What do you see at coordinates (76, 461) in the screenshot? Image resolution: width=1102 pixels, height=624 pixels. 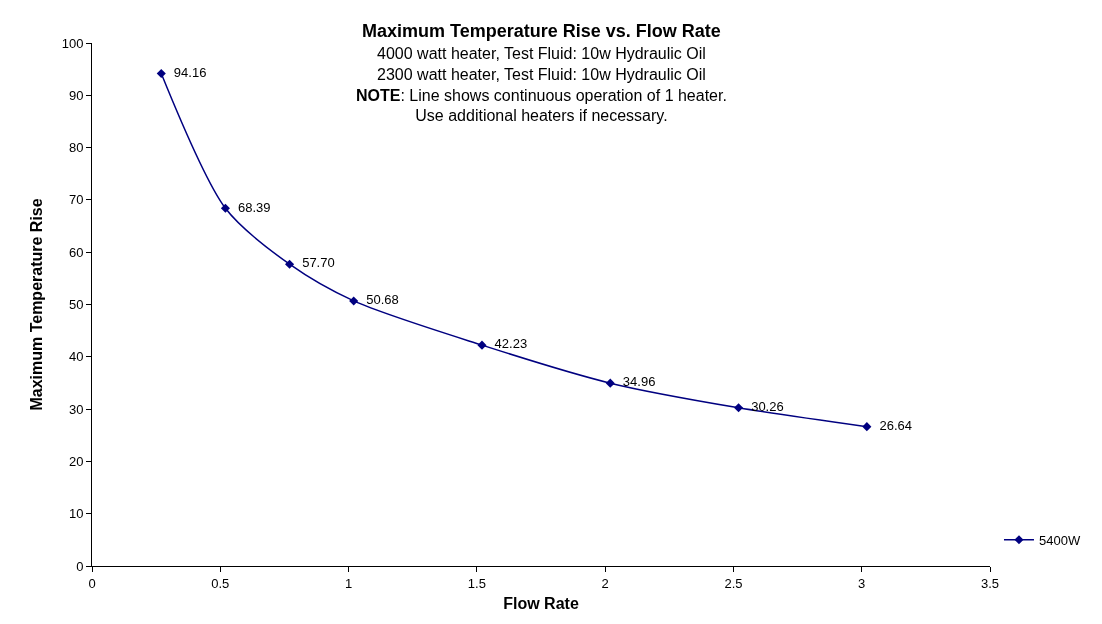 I see `y-tick-label: 20` at bounding box center [76, 461].